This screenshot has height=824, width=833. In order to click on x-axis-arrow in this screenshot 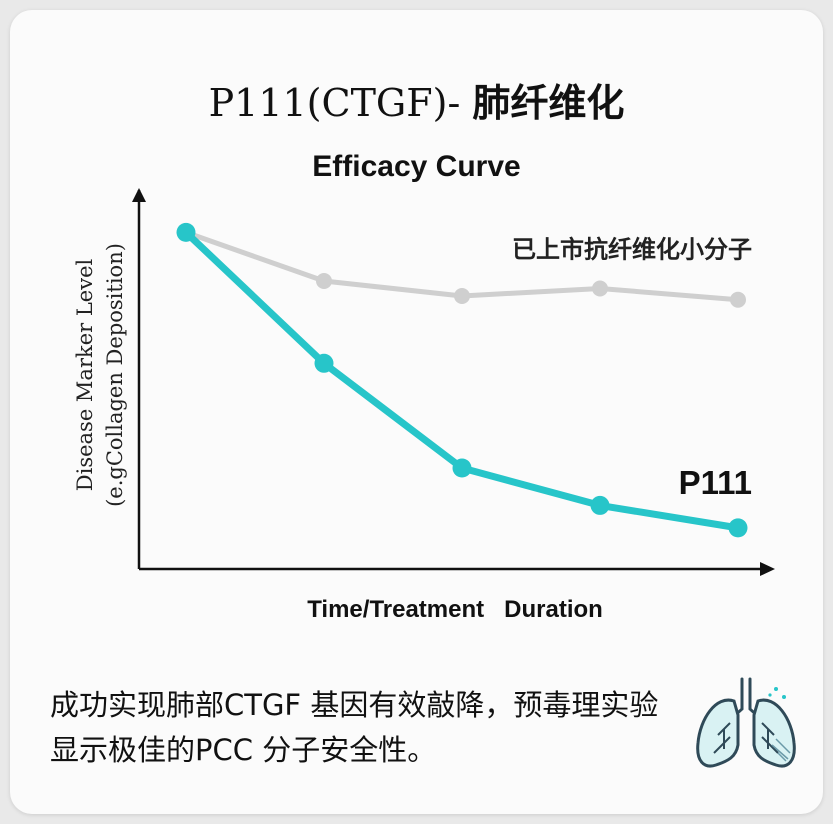, I will do `click(767, 569)`.